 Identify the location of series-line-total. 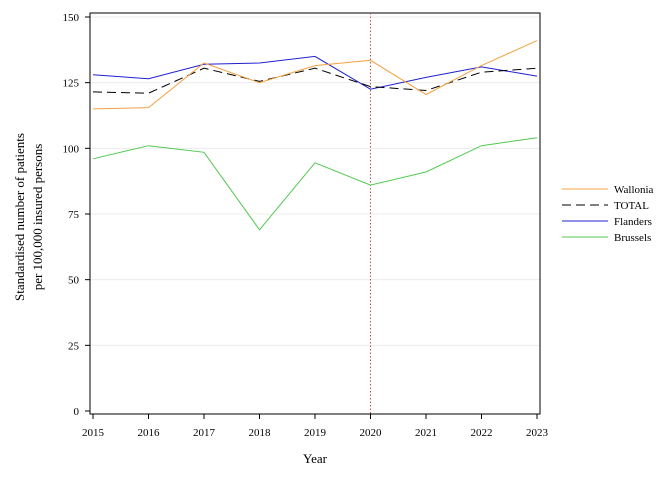
(315, 80).